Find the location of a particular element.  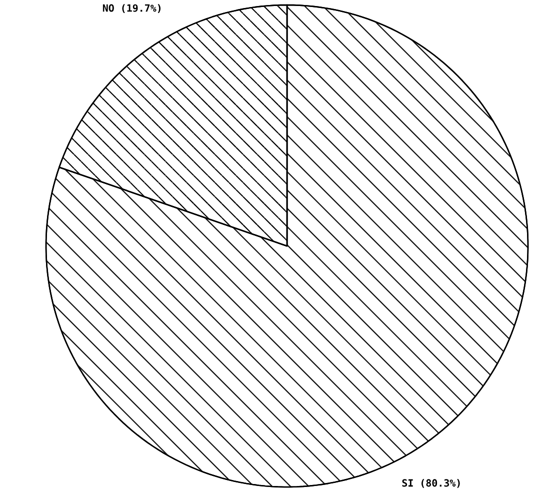

slice-label: SI is located at coordinates (407, 483).